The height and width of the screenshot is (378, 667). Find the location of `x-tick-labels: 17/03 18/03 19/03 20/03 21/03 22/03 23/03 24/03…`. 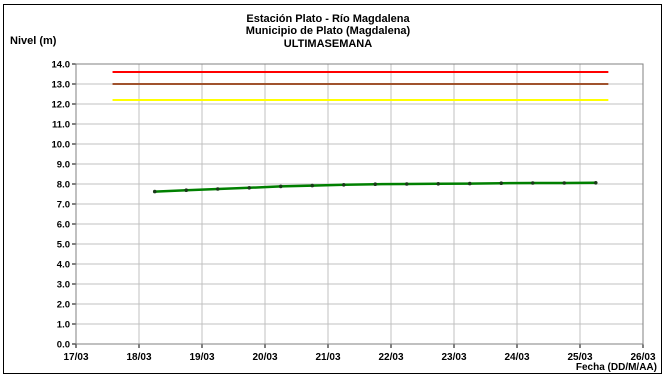

x-tick-labels: 17/03 18/03 19/03 20/03 21/03 22/03 23/03 24/03… is located at coordinates (359, 357).